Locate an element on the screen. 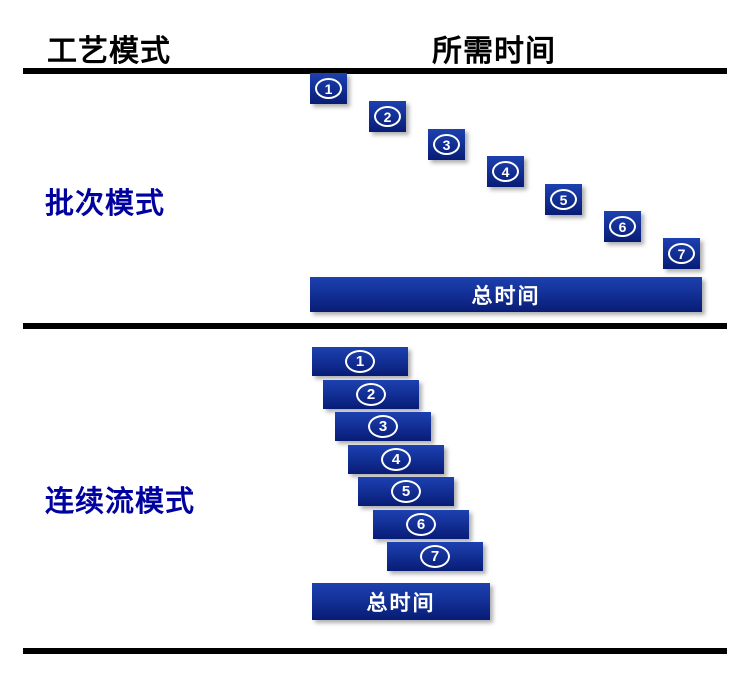 Image resolution: width=744 pixels, height=677 pixels. batch-step-1-box: 1 is located at coordinates (328, 88).